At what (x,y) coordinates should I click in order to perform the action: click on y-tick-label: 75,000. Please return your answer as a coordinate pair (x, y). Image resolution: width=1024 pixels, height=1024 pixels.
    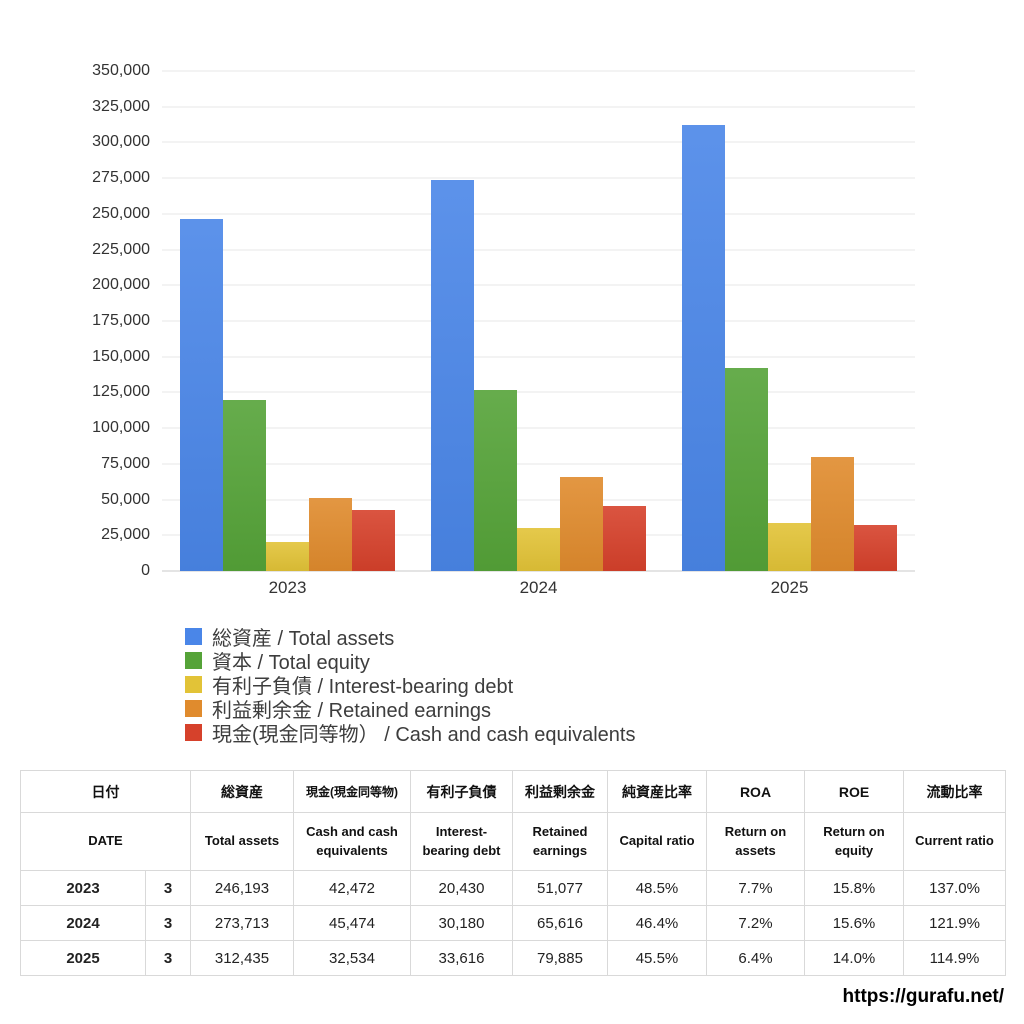
    Looking at the image, I should click on (125, 463).